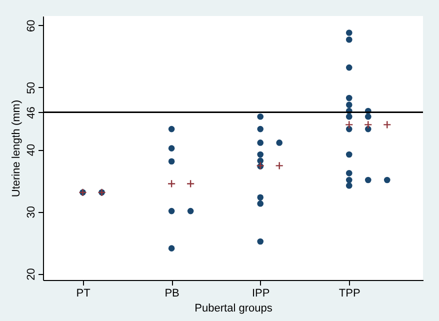  I want to click on x-tick-label: PT, so click(83, 294).